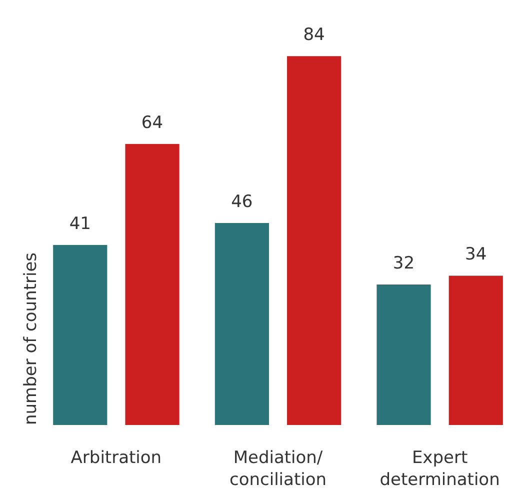 The height and width of the screenshot is (493, 529). What do you see at coordinates (278, 469) in the screenshot?
I see `x-tick-label: Mediation/ conciliation` at bounding box center [278, 469].